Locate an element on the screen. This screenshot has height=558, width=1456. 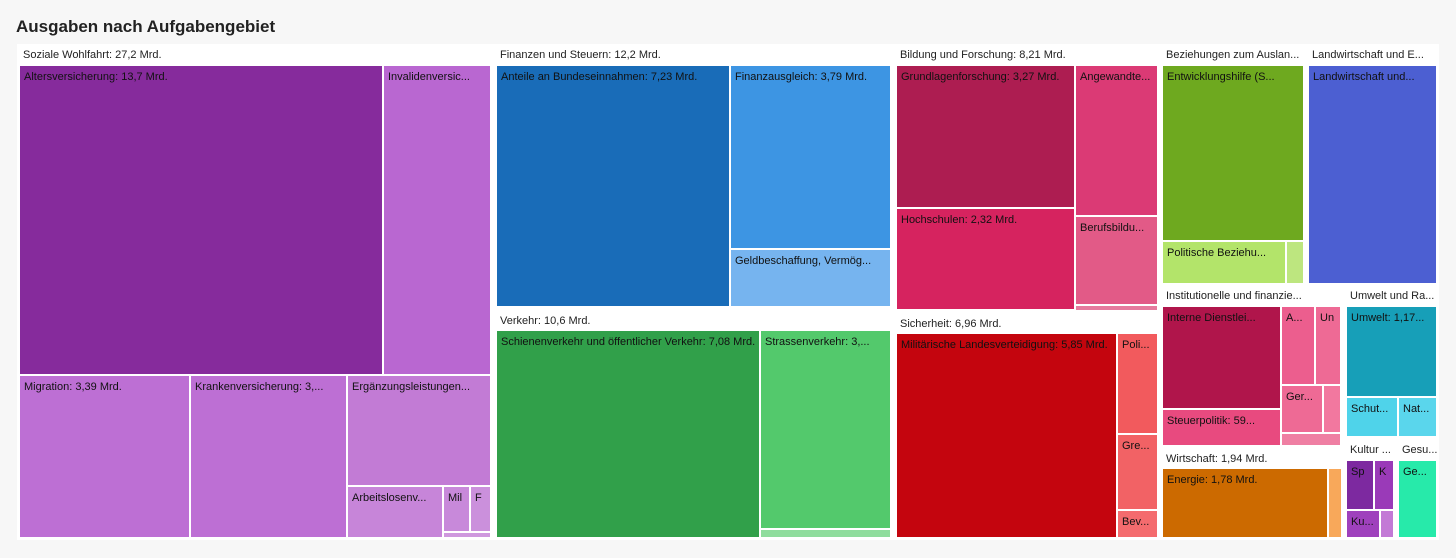
tile-label: Grundlagenforschung: 3,27 Mrd. is located at coordinates (980, 77).